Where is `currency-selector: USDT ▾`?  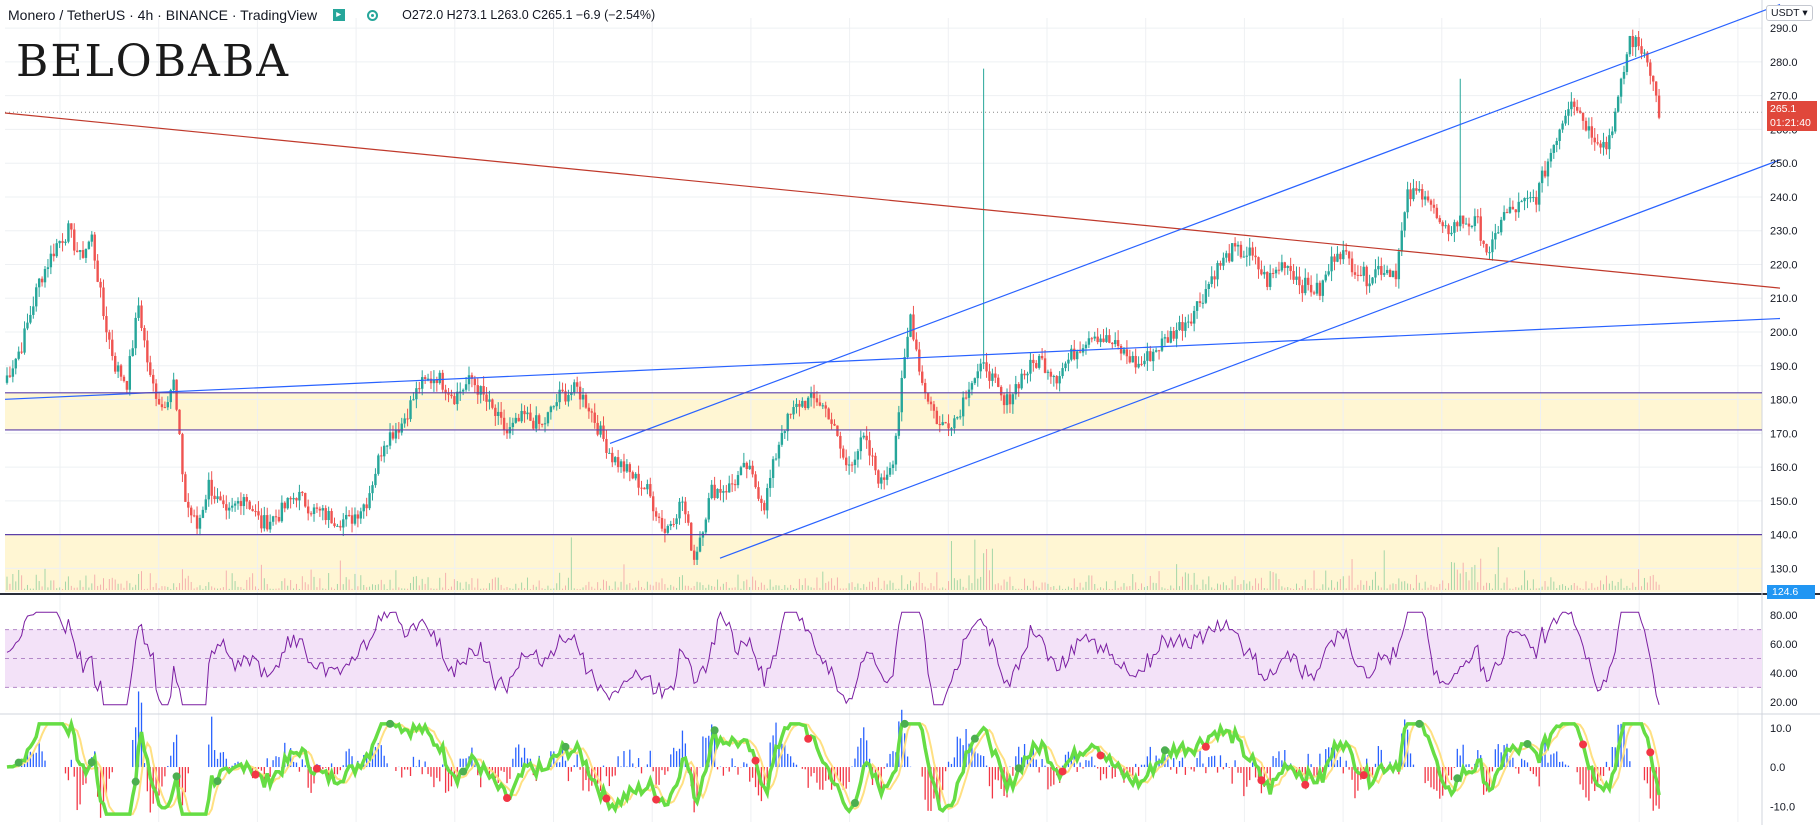 currency-selector: USDT ▾ is located at coordinates (1789, 13).